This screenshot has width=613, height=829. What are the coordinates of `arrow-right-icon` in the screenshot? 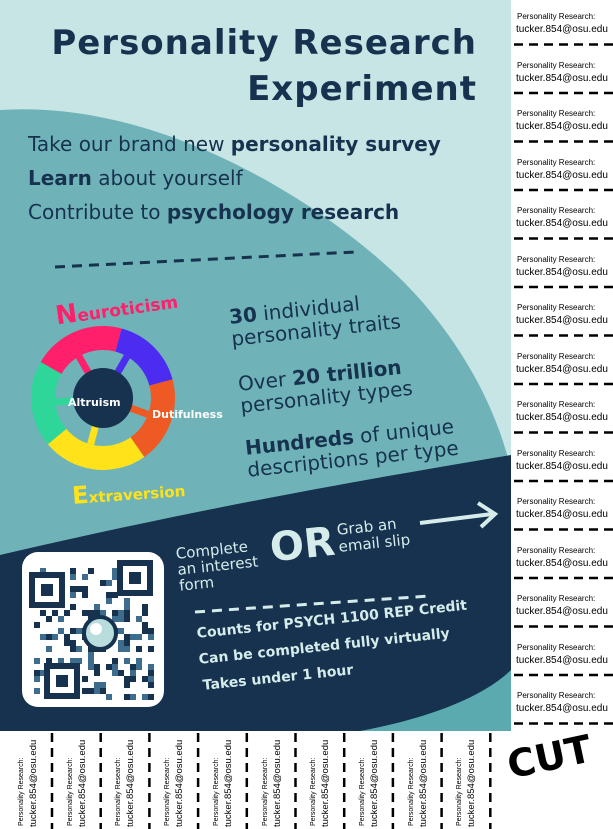 It's located at (459, 515).